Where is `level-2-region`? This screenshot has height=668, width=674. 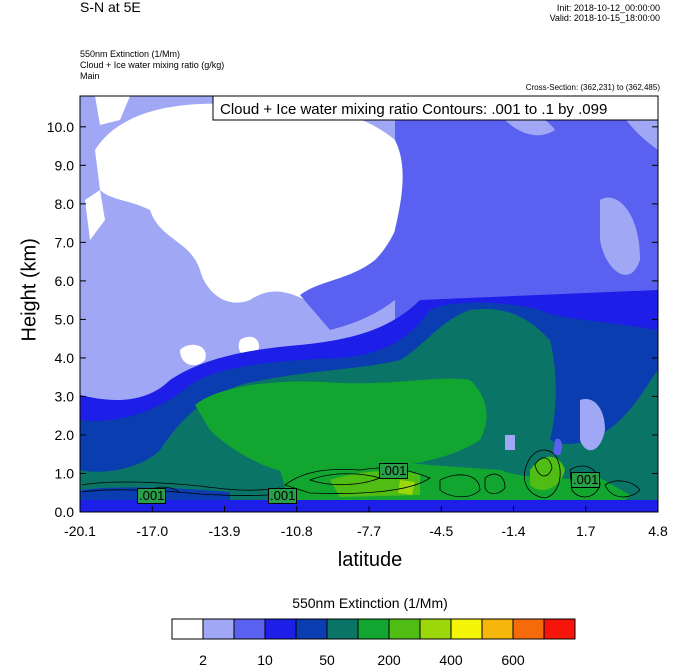
level-2-region is located at coordinates (249, 206).